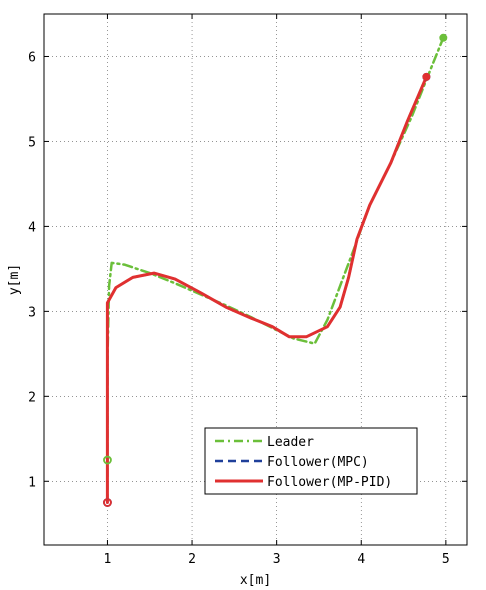 Image resolution: width=486 pixels, height=590 pixels. What do you see at coordinates (32, 57) in the screenshot?
I see `y-tick-label: 6` at bounding box center [32, 57].